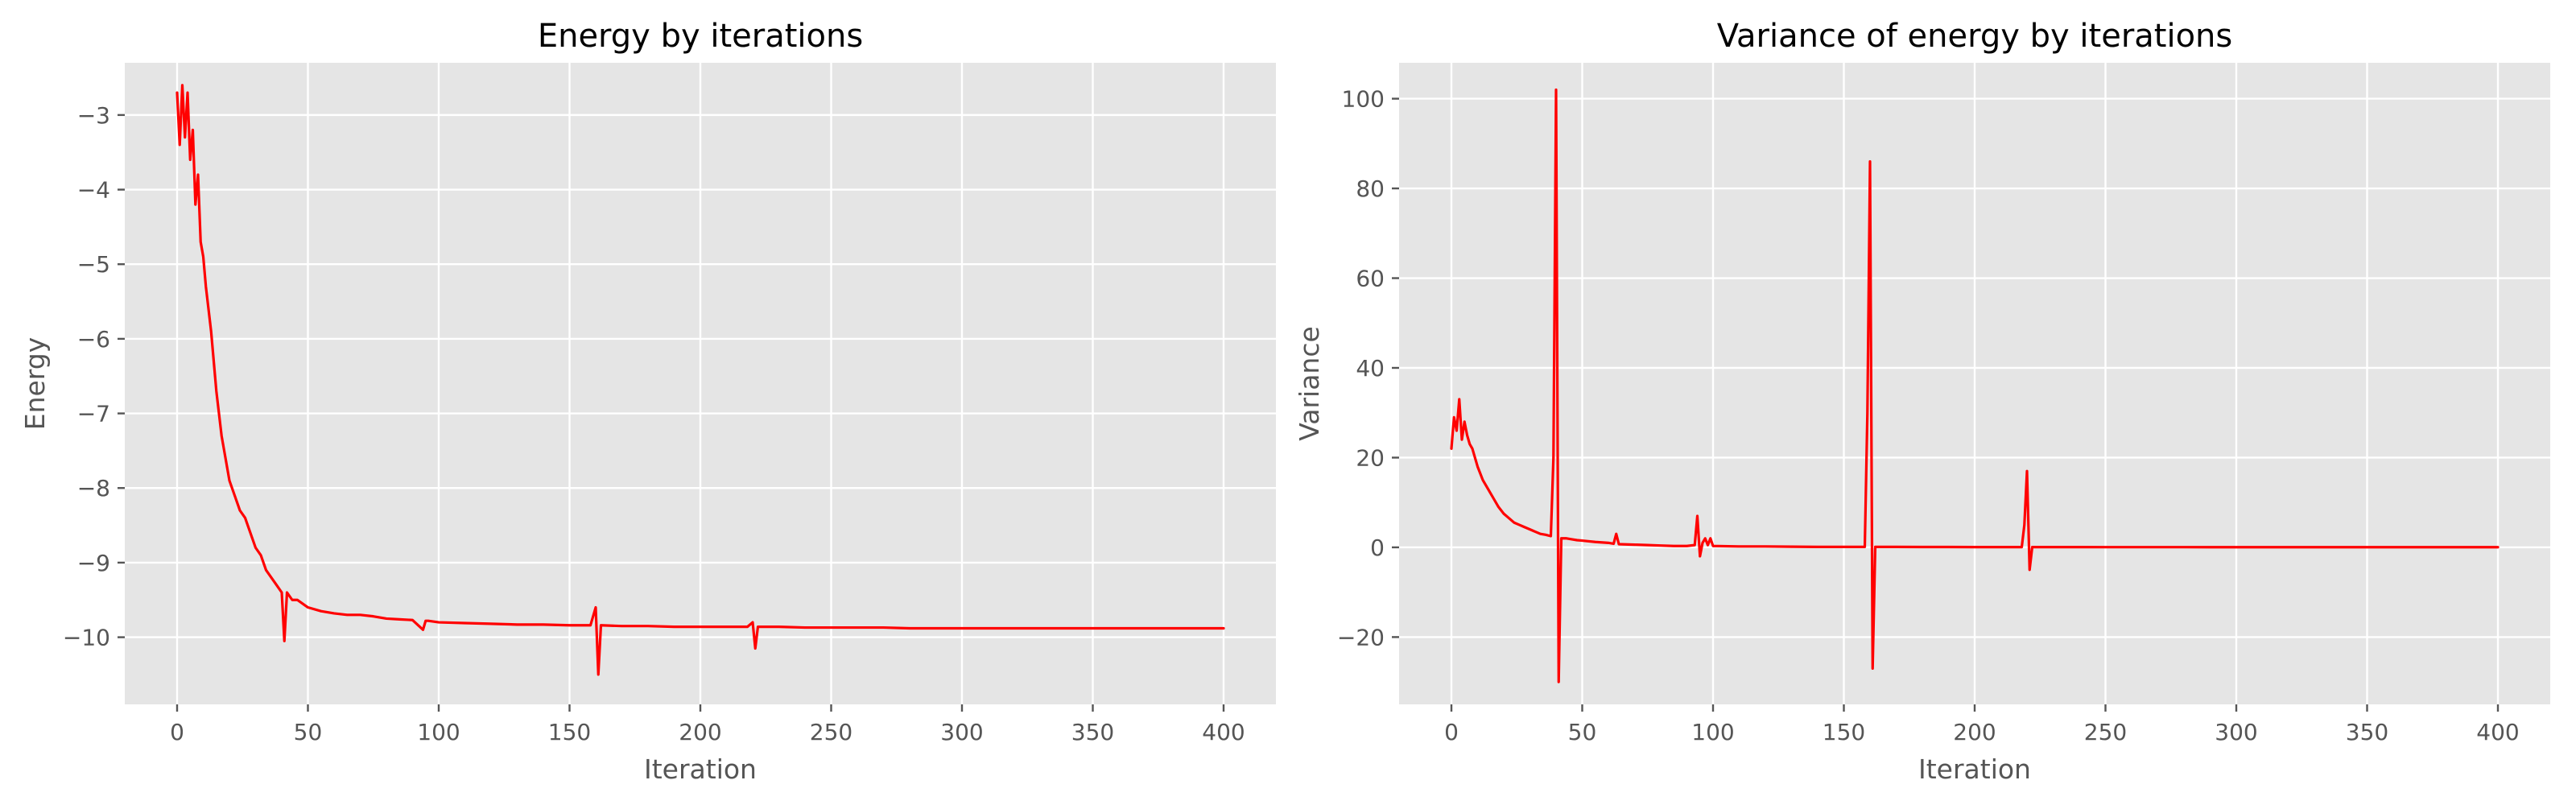 This screenshot has height=805, width=2576. I want to click on y-tick-label: −4, so click(93, 190).